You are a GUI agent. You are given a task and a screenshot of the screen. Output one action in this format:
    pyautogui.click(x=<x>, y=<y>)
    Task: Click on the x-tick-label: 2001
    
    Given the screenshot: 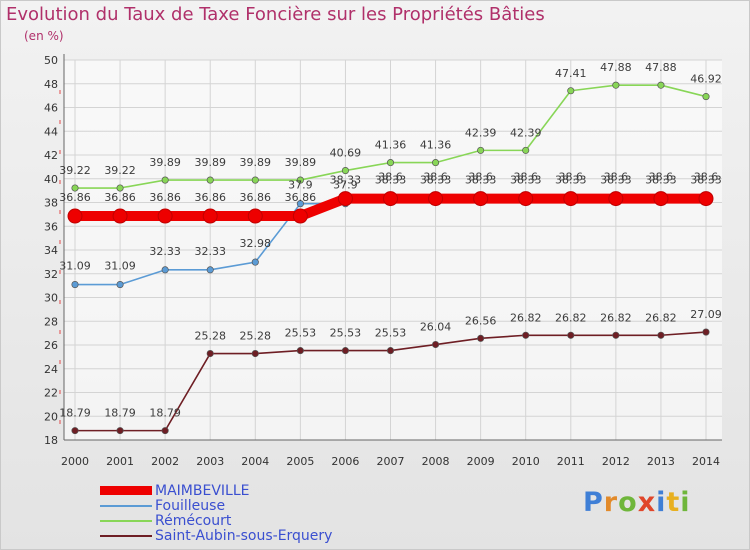 What is the action you would take?
    pyautogui.click(x=120, y=461)
    